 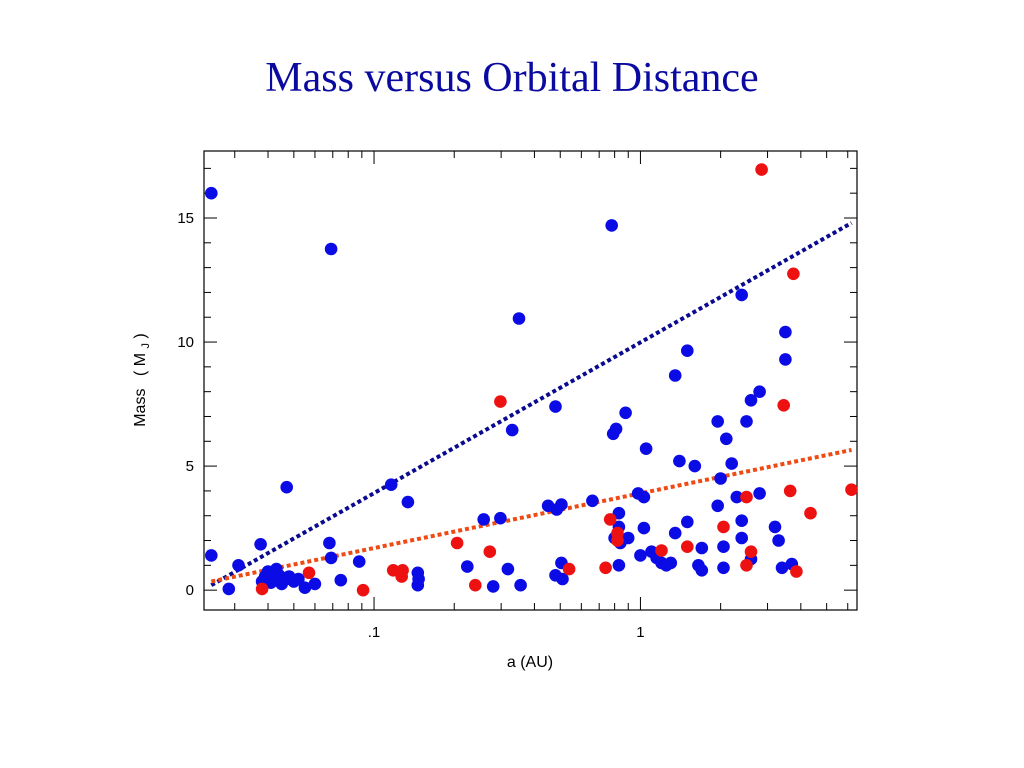 I want to click on trend-line, so click(x=531, y=516).